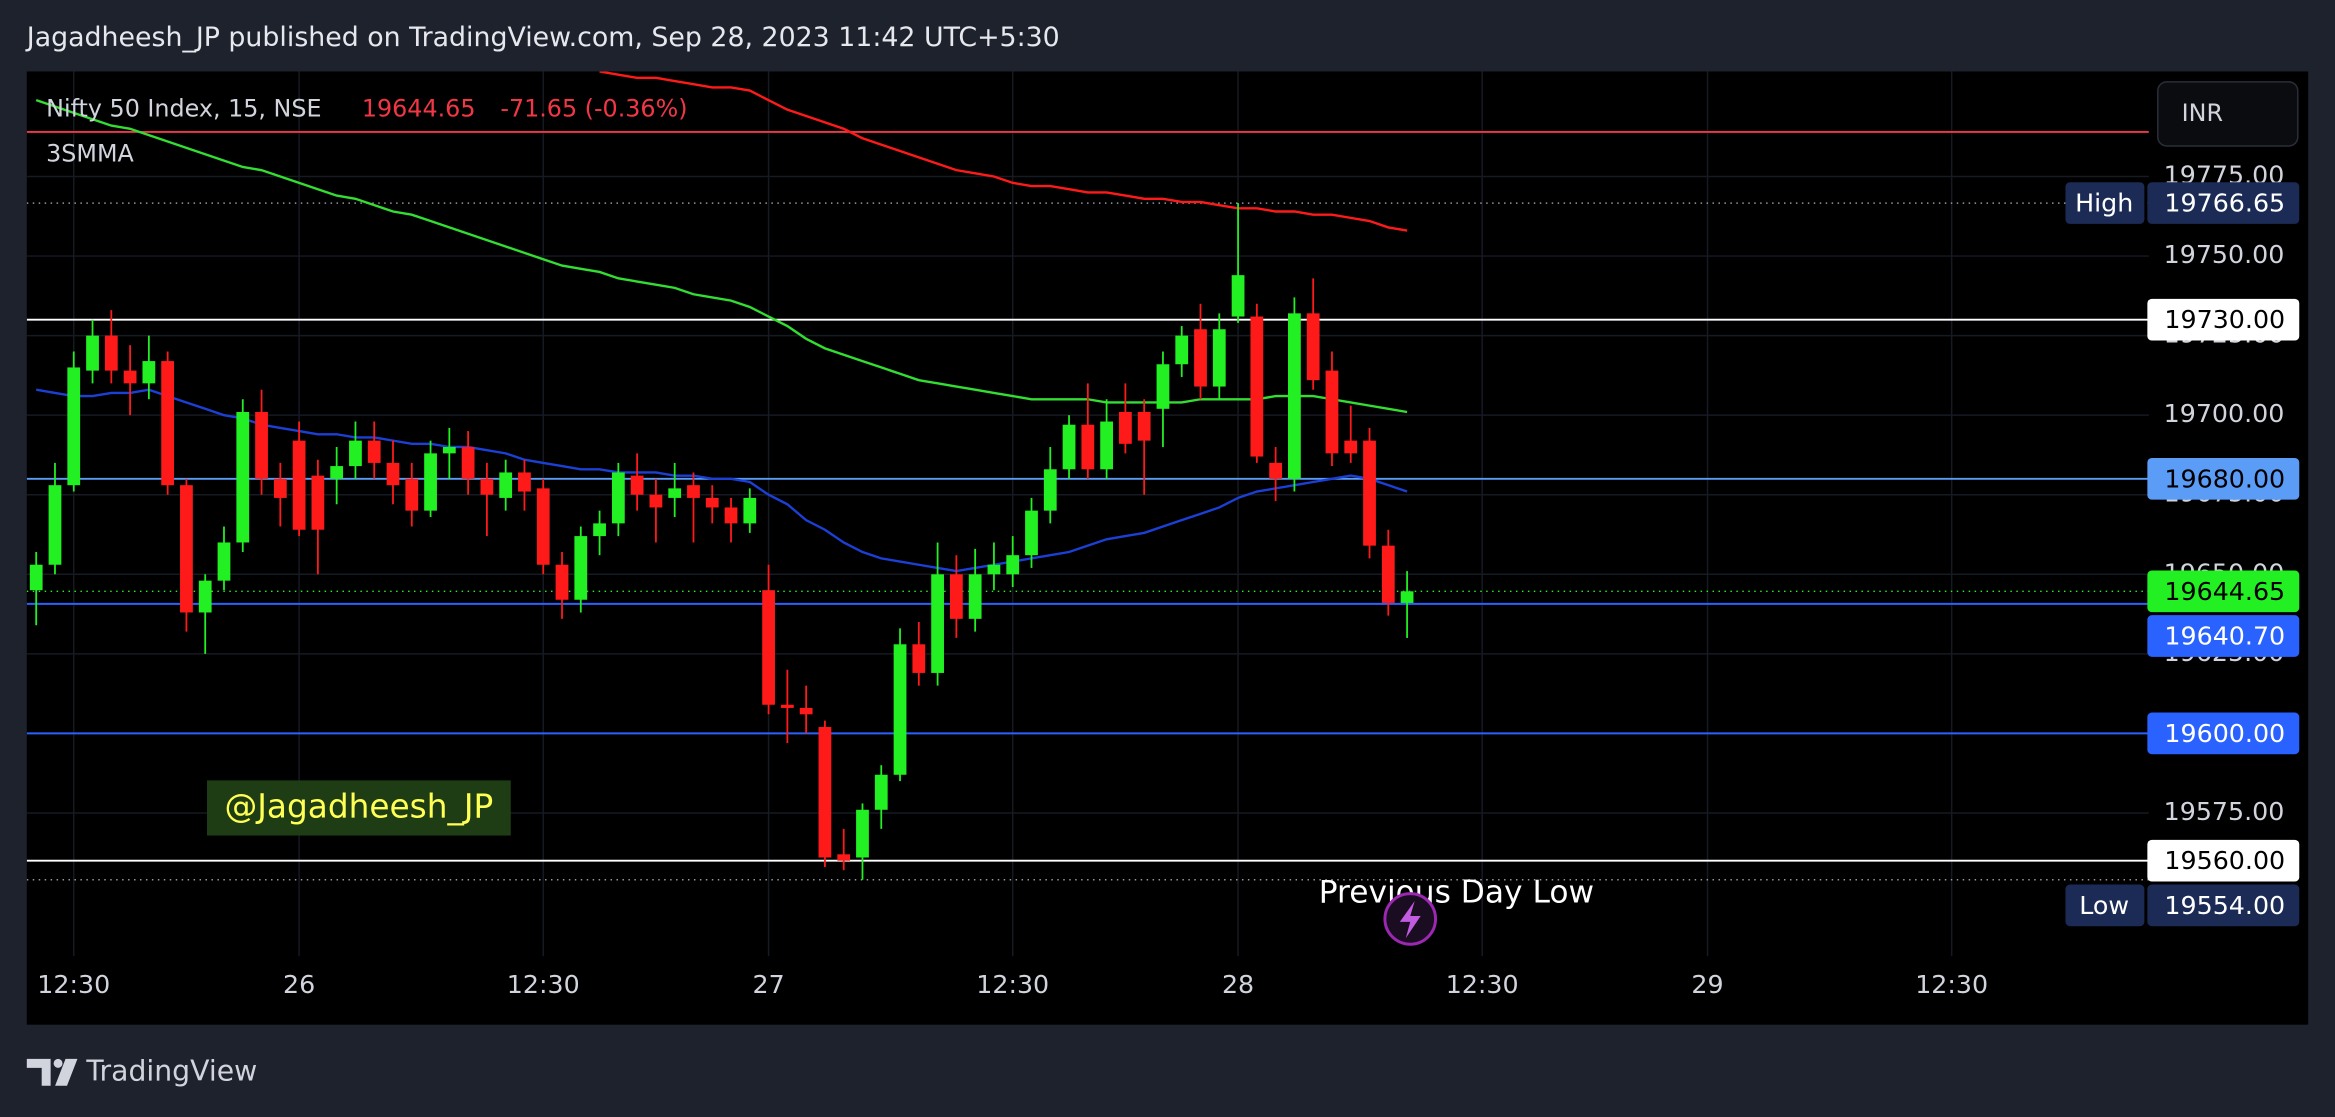 The image size is (2335, 1117). I want to click on y-tick-label: 19575.00, so click(2224, 811).